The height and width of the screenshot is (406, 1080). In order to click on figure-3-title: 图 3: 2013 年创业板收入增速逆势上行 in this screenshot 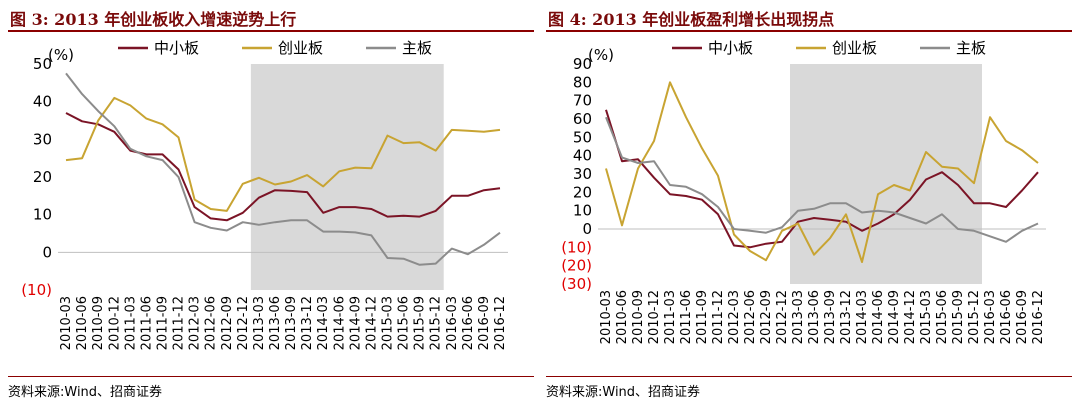, I will do `click(153, 19)`.